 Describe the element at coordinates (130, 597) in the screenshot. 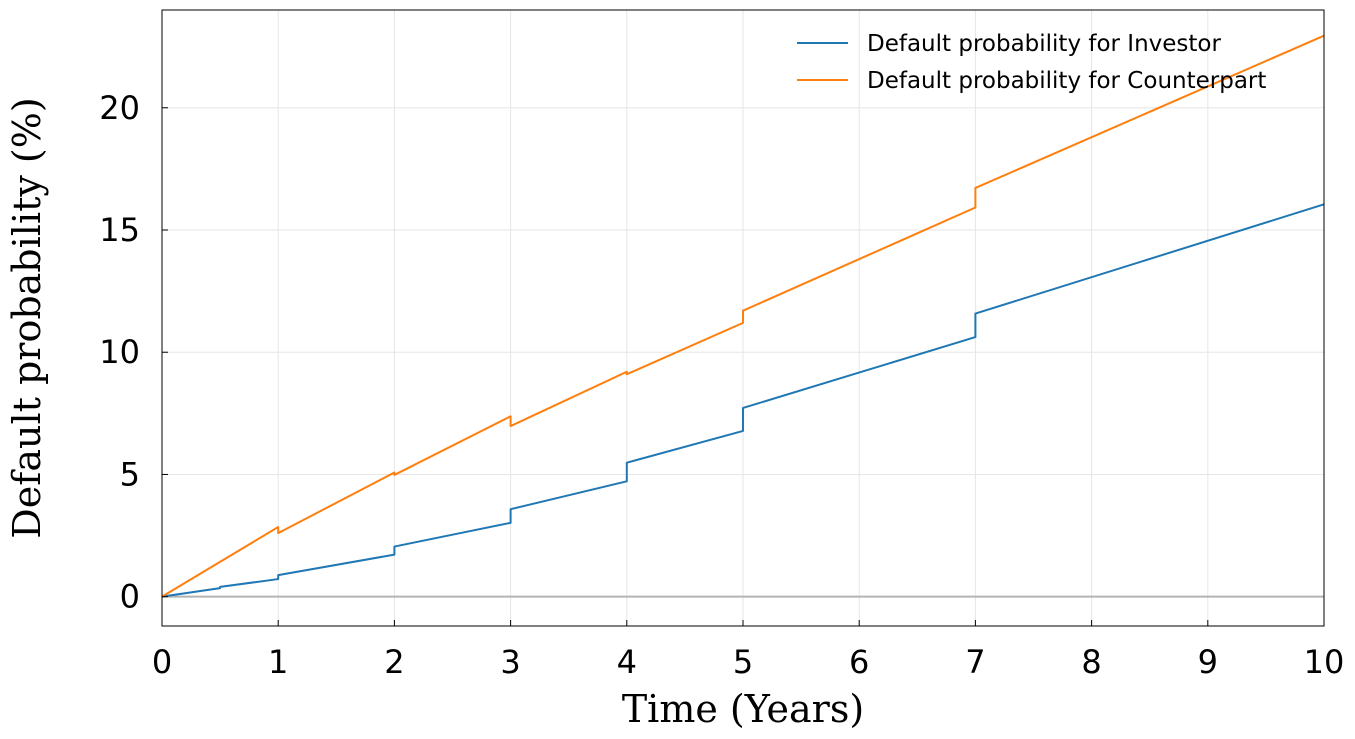

I see `y-tick-label: 0` at that location.